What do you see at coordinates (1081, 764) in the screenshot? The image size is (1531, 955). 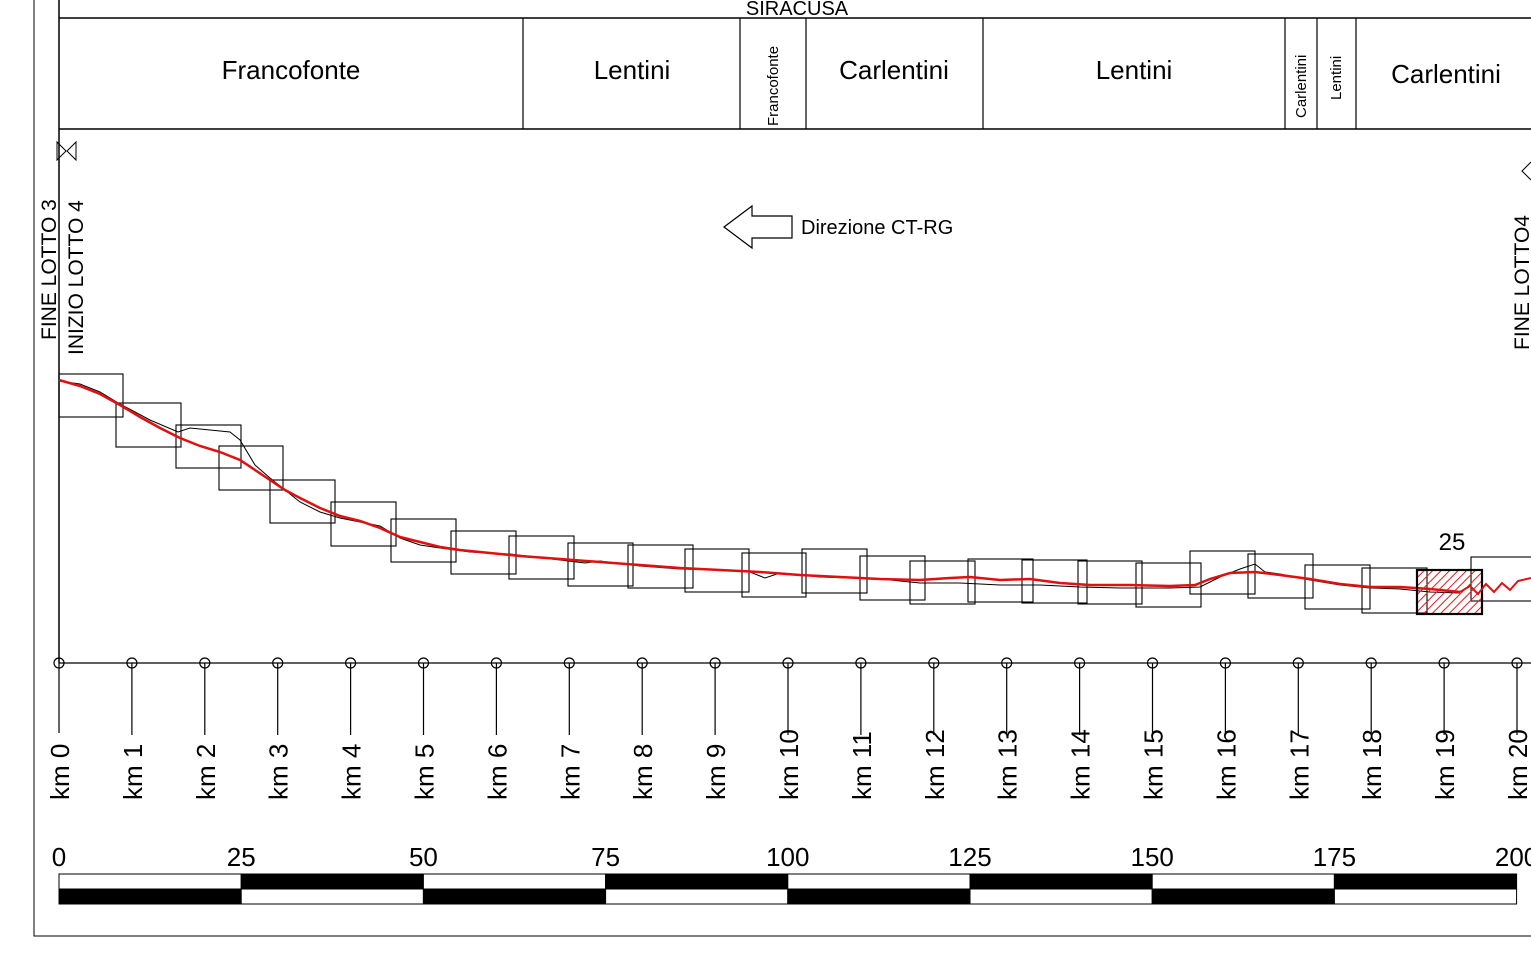 I see `km-label: km 14` at bounding box center [1081, 764].